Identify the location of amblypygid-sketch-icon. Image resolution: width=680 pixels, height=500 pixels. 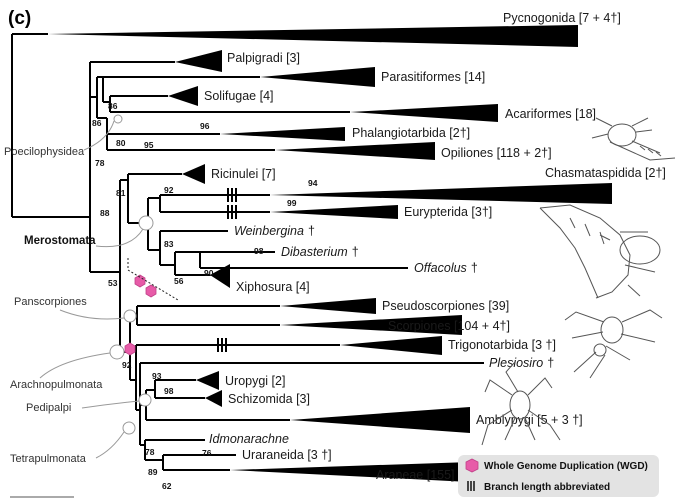
(521, 403).